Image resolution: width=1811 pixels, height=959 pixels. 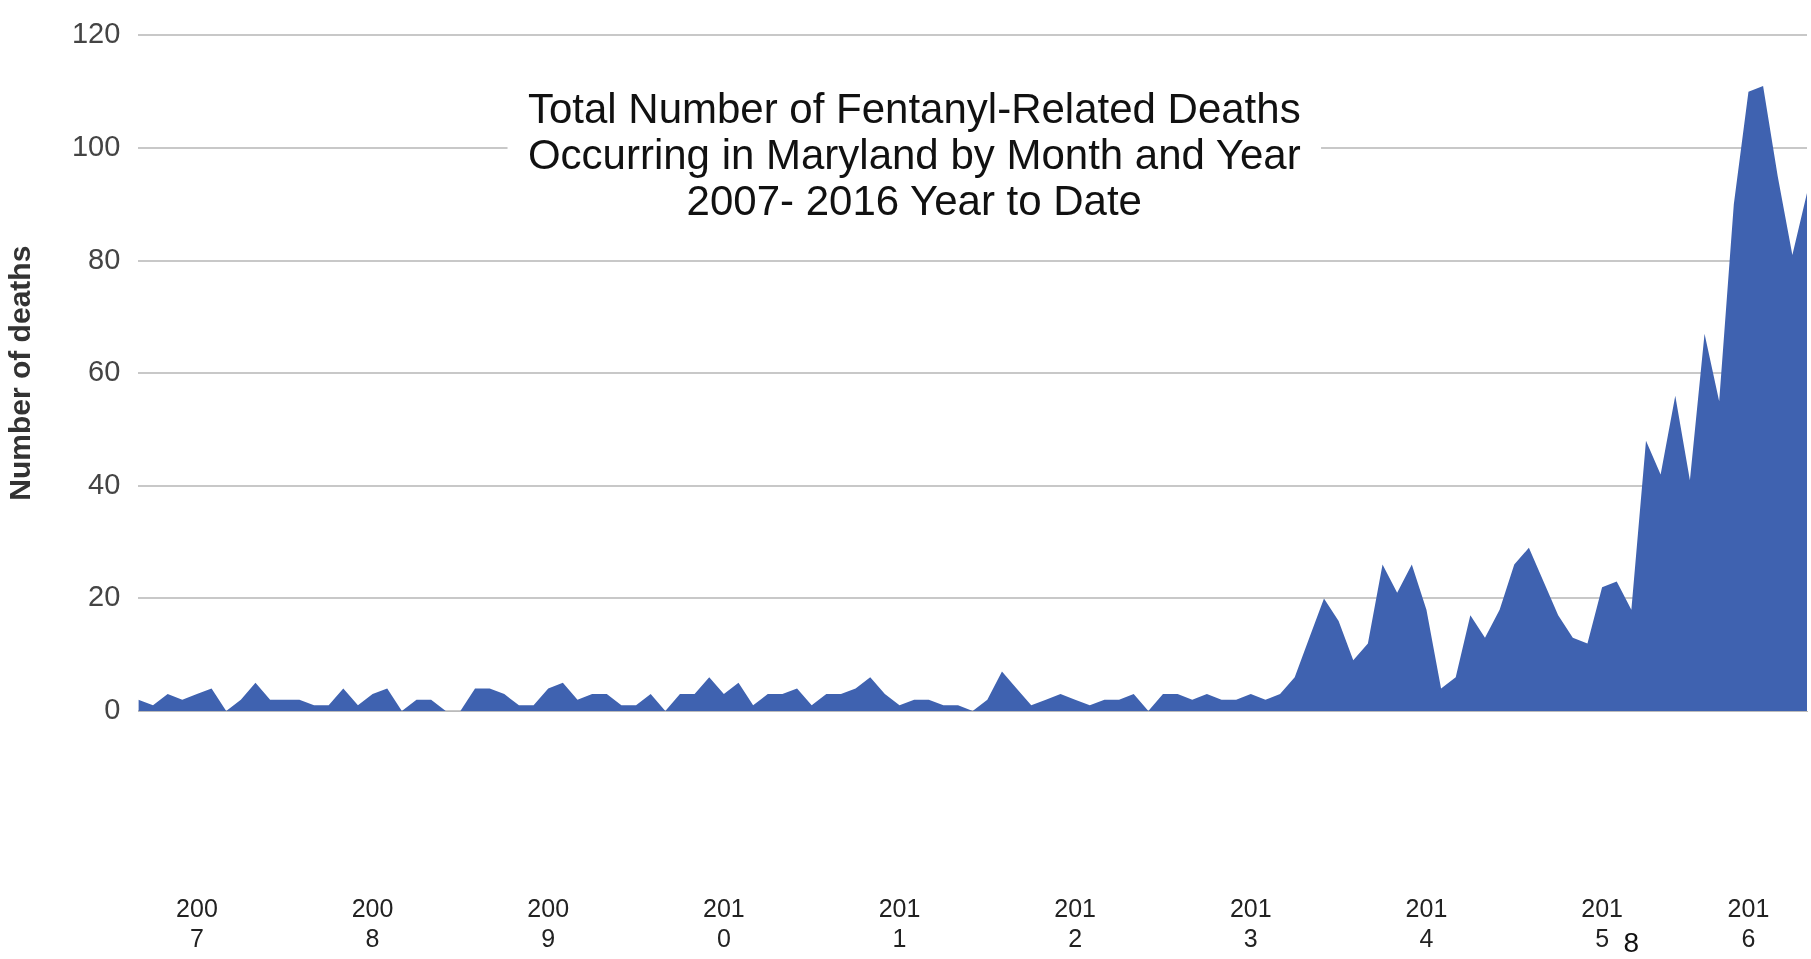 What do you see at coordinates (1426, 922) in the screenshot?
I see `x-tick-label: 2014` at bounding box center [1426, 922].